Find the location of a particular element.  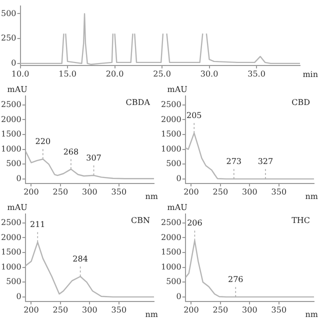

annotation: 268 is located at coordinates (71, 151).